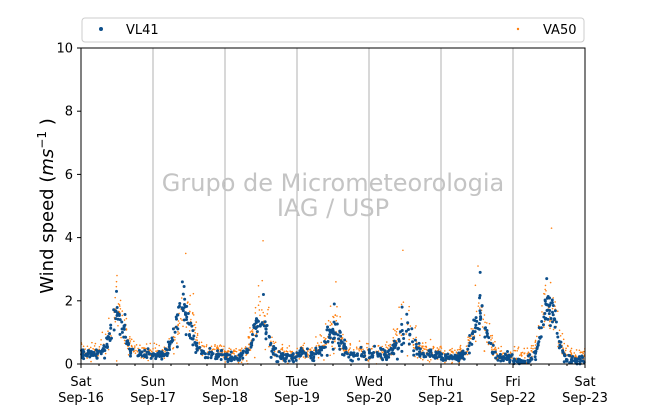 The height and width of the screenshot is (409, 650). What do you see at coordinates (296, 382) in the screenshot?
I see `x-tick-label-day: Tue` at bounding box center [296, 382].